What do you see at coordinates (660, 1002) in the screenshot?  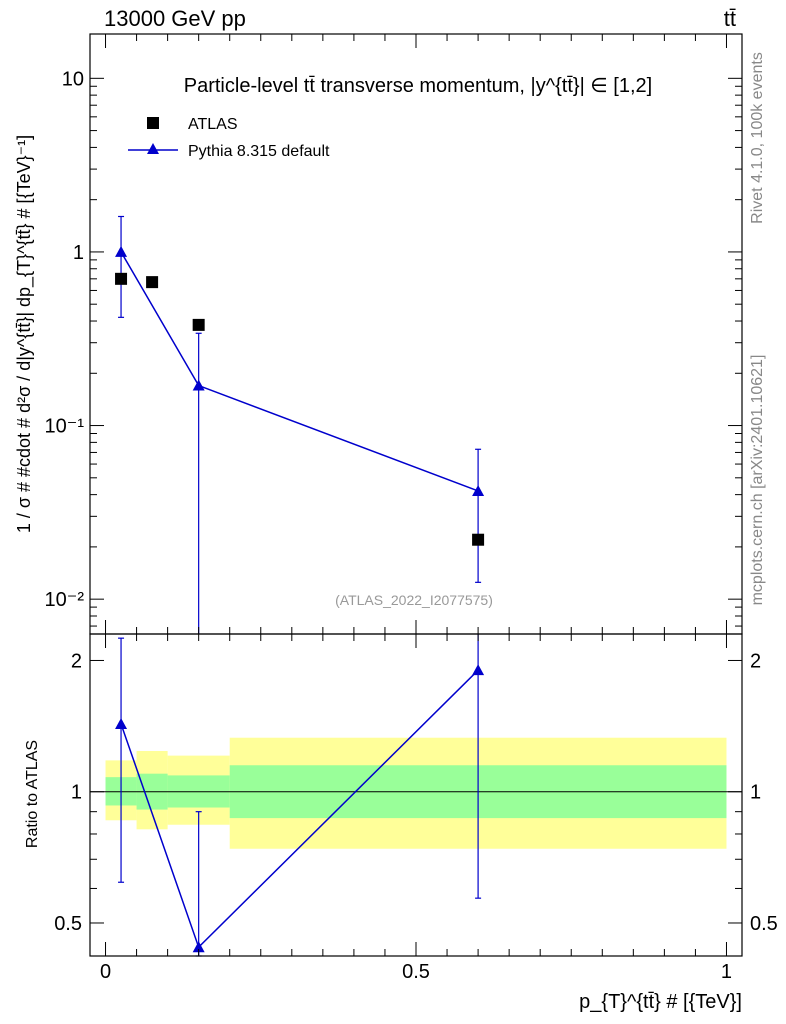 I see `x-axis-label: p_{T}^{tt̄} # [{TeV}]` at bounding box center [660, 1002].